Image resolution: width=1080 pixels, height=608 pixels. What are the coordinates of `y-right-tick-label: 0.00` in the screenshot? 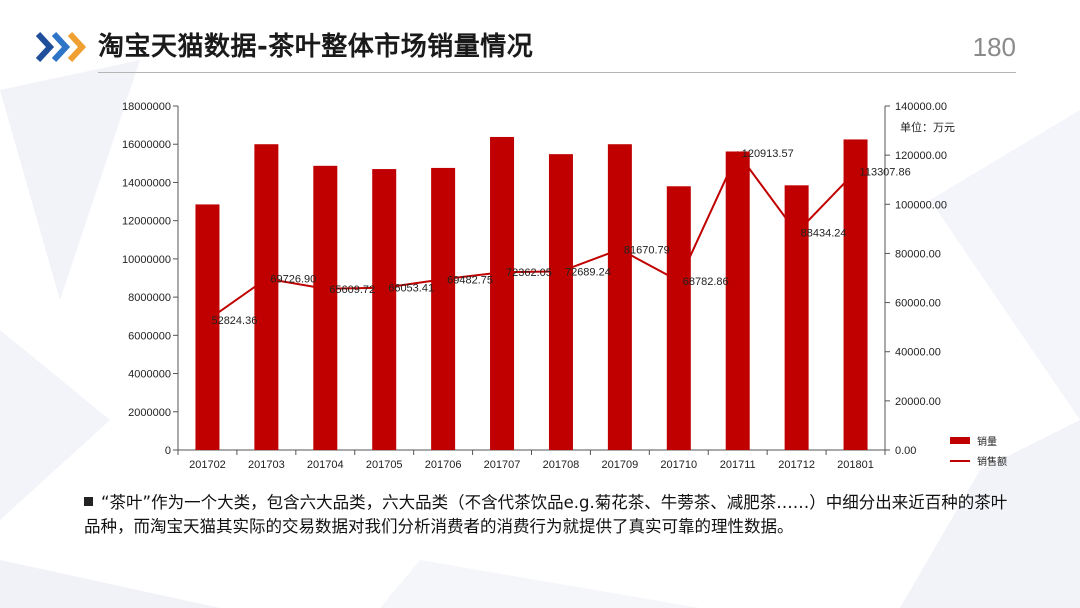 It's located at (905, 451).